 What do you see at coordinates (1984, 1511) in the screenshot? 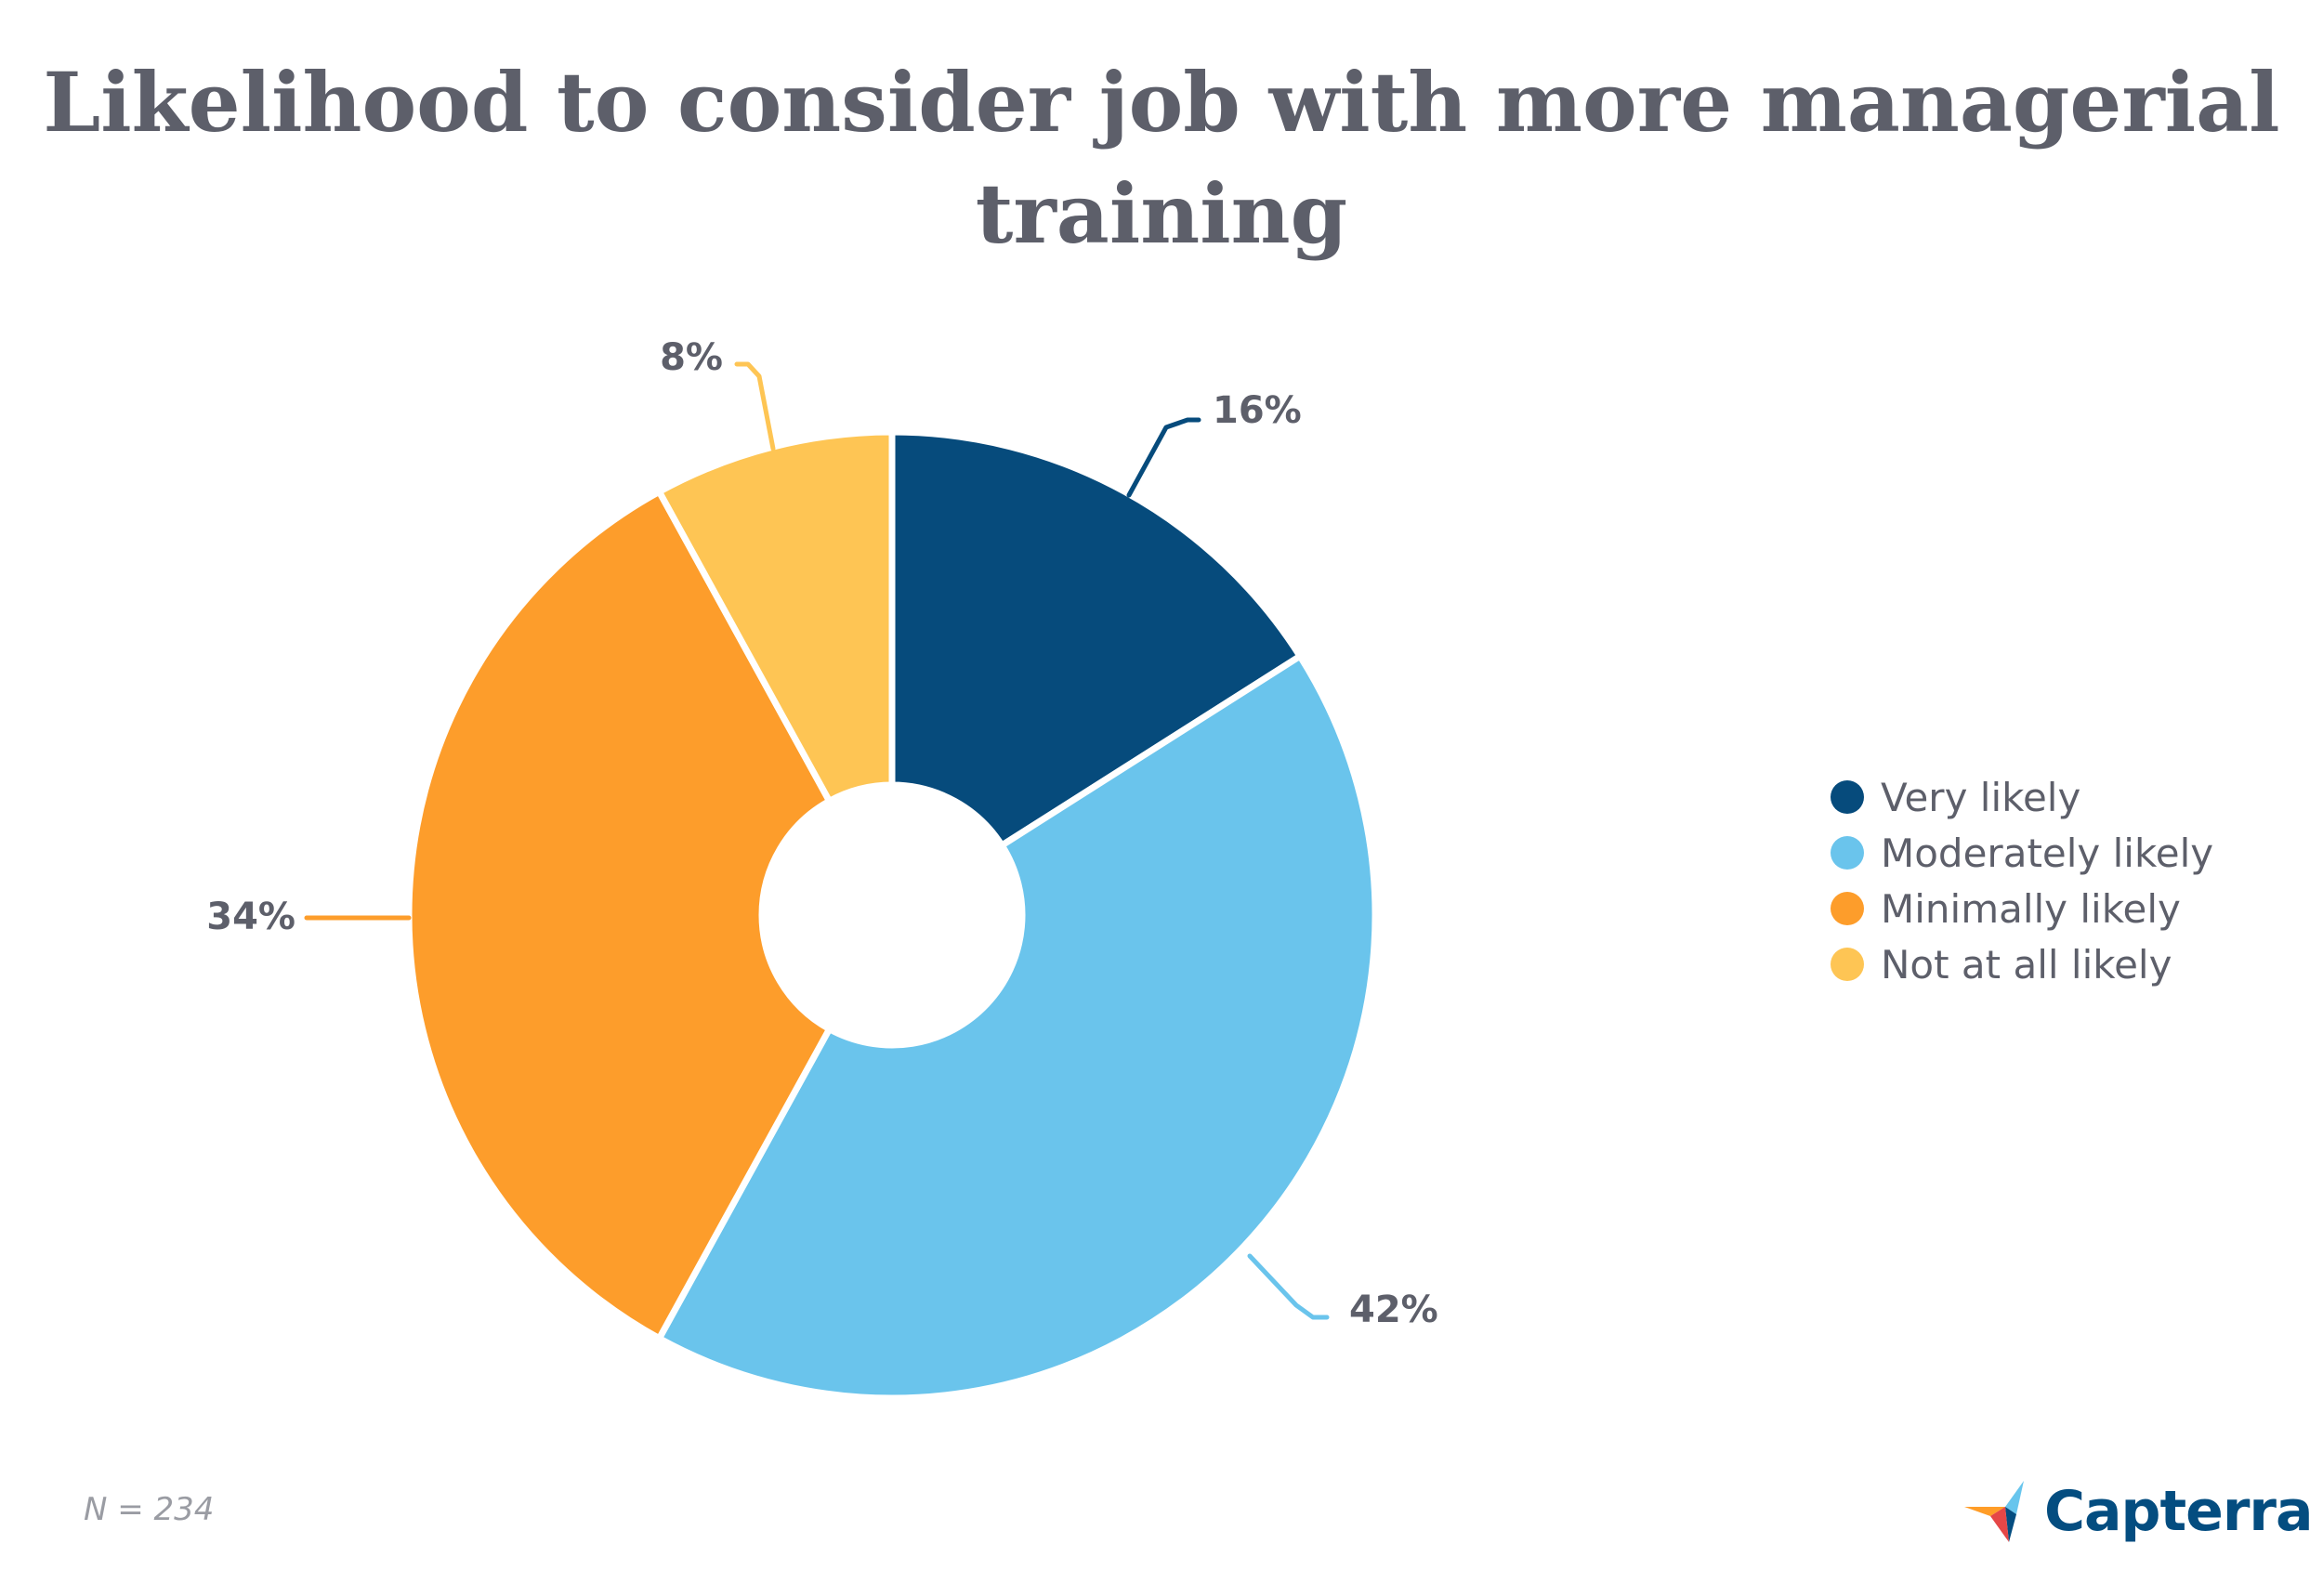
I see `logo-orange-facet` at bounding box center [1984, 1511].